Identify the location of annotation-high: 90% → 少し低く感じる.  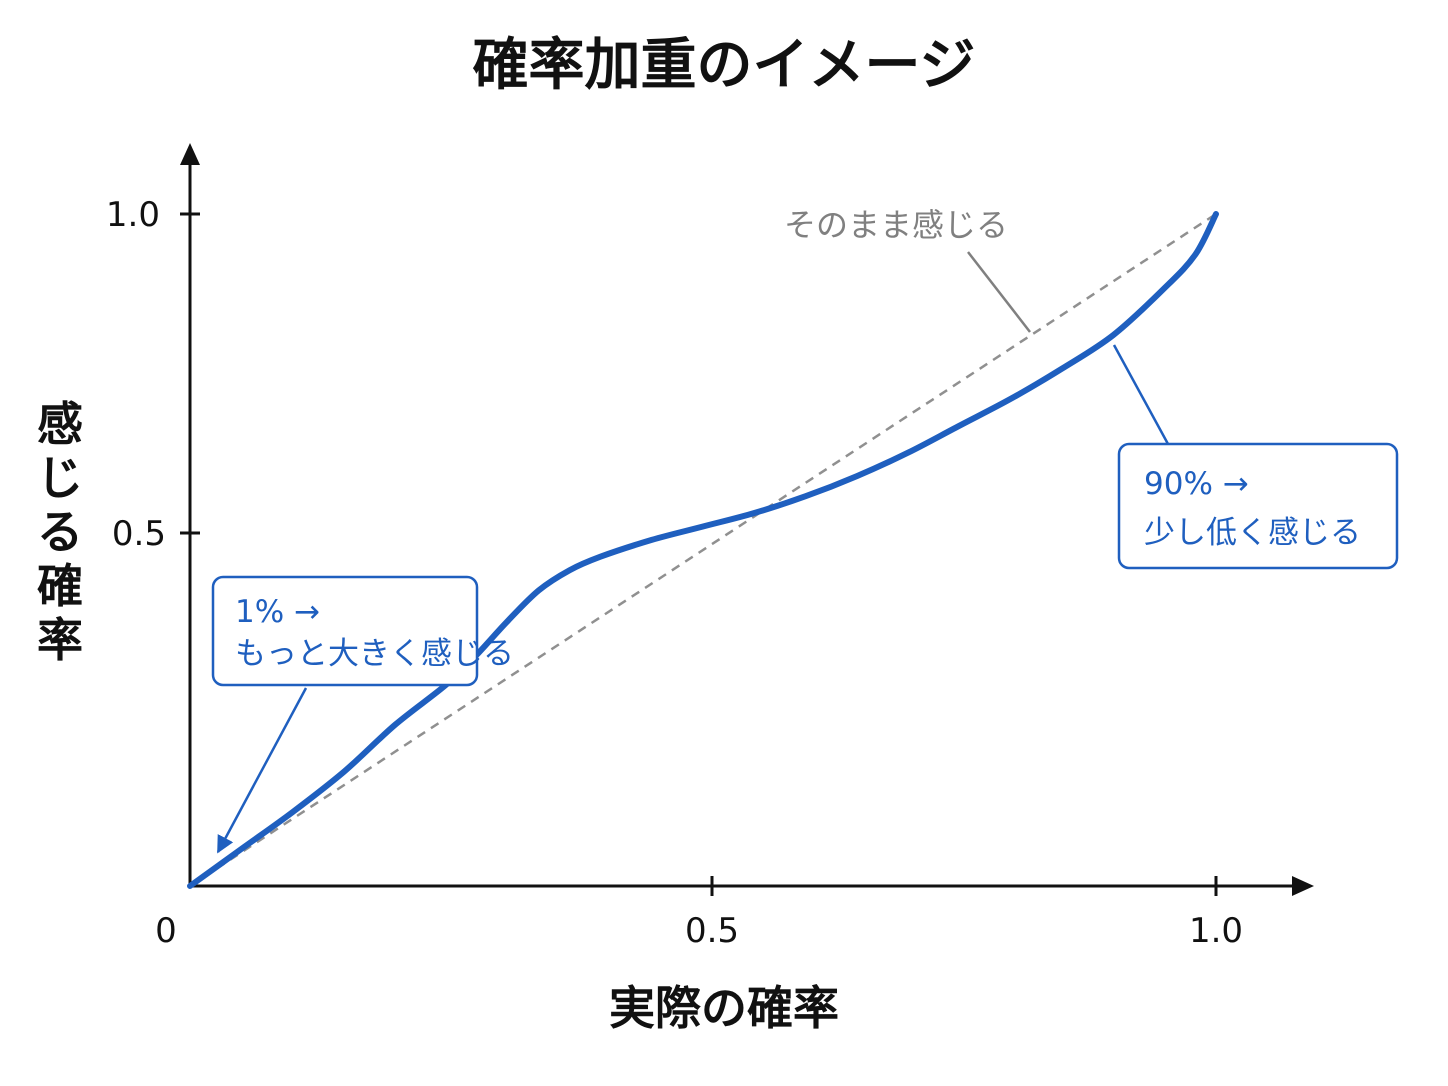
(1255, 457).